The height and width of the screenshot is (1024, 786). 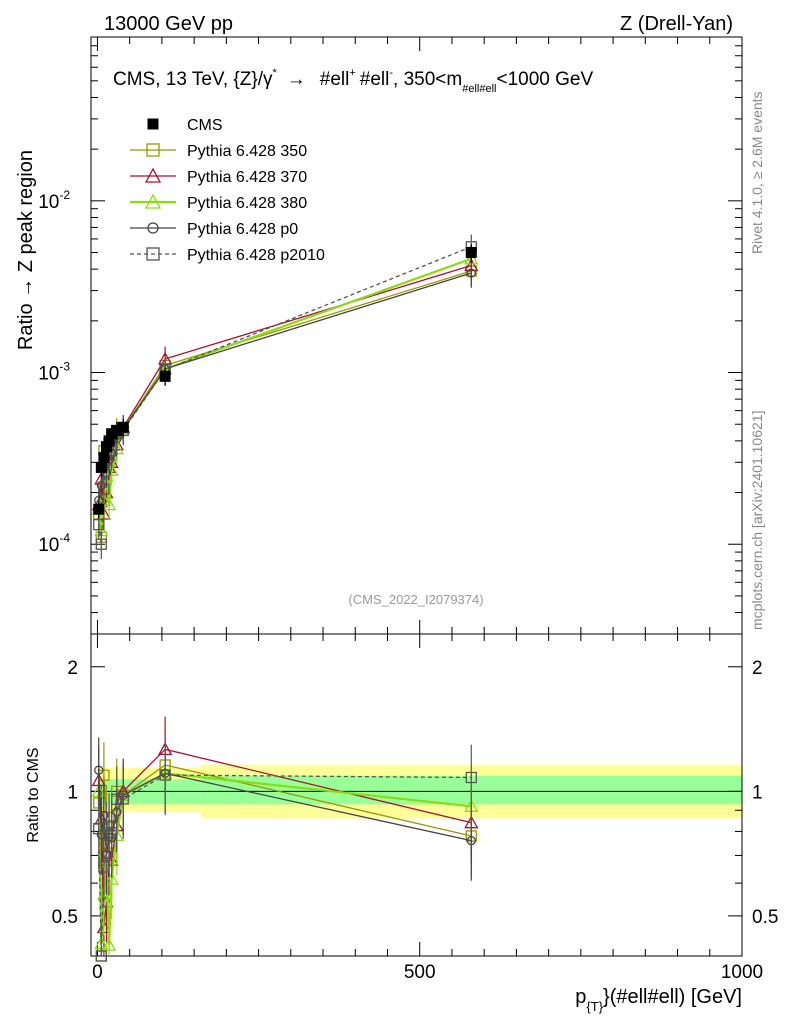 What do you see at coordinates (109, 504) in the screenshot?
I see `series-2-point` at bounding box center [109, 504].